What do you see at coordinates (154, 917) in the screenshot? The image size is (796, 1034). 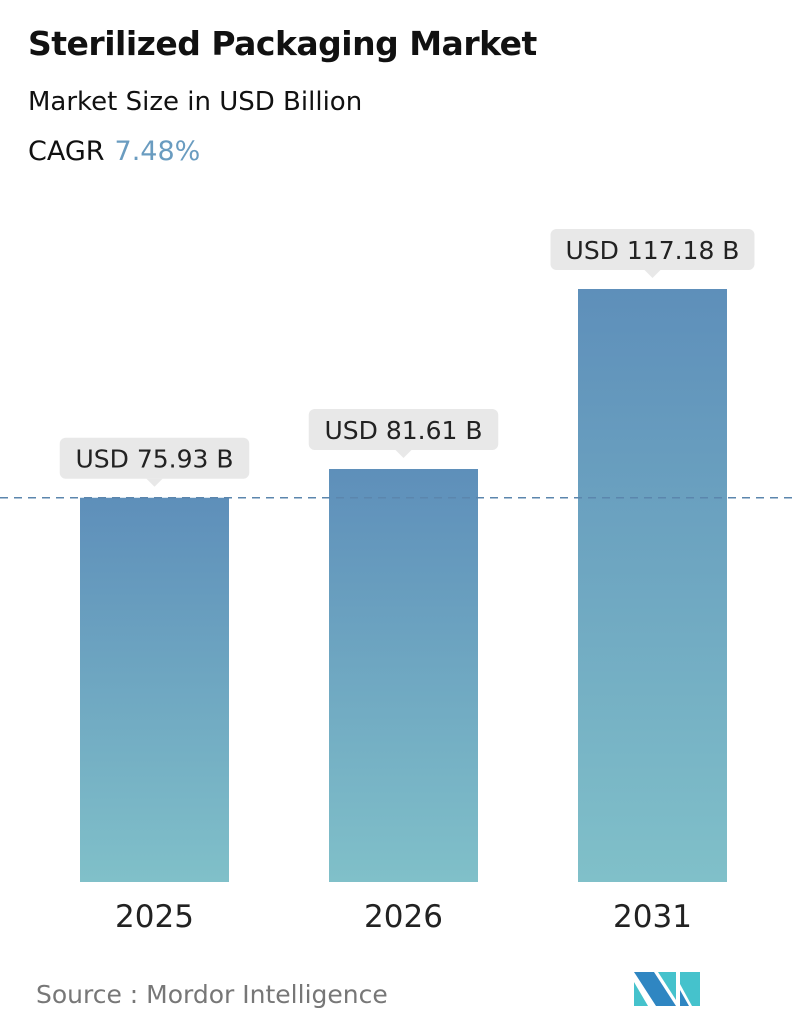 I see `x-tick-label: 2025` at bounding box center [154, 917].